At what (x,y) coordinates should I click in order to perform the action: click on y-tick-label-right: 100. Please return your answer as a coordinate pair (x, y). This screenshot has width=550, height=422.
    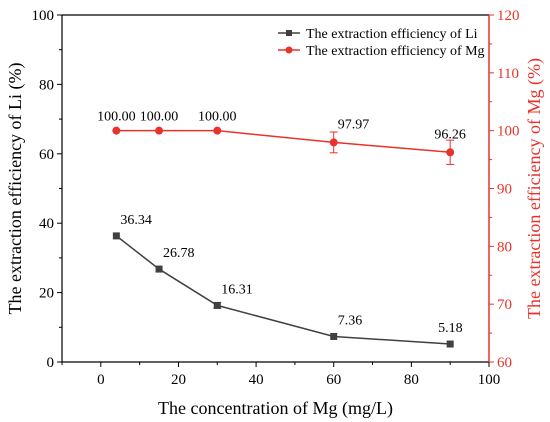
    Looking at the image, I should click on (508, 132).